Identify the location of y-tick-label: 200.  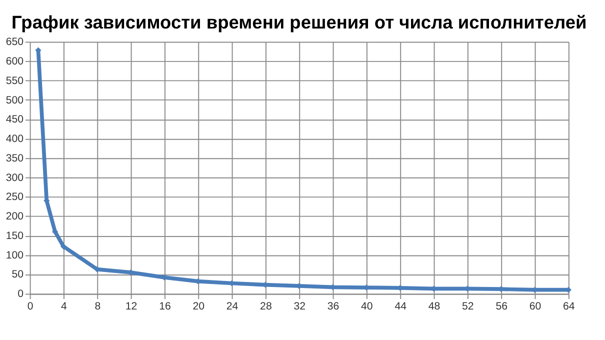
(15, 216).